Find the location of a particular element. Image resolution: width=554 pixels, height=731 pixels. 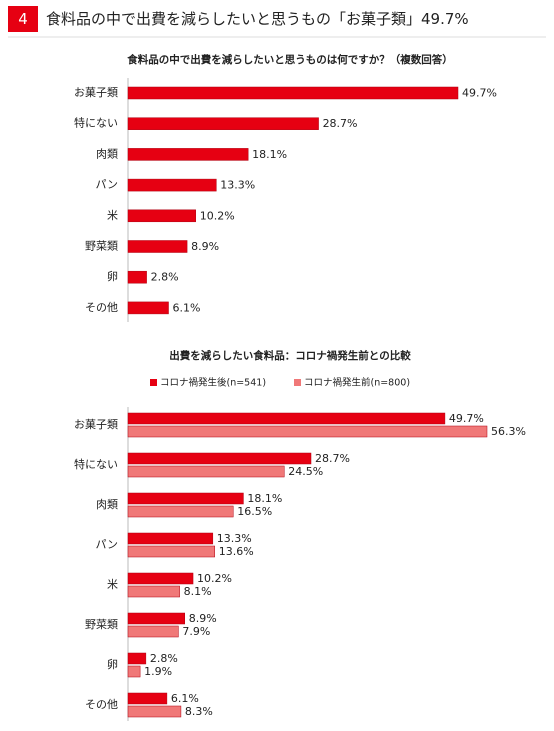

value-label: 56.3% is located at coordinates (508, 431).